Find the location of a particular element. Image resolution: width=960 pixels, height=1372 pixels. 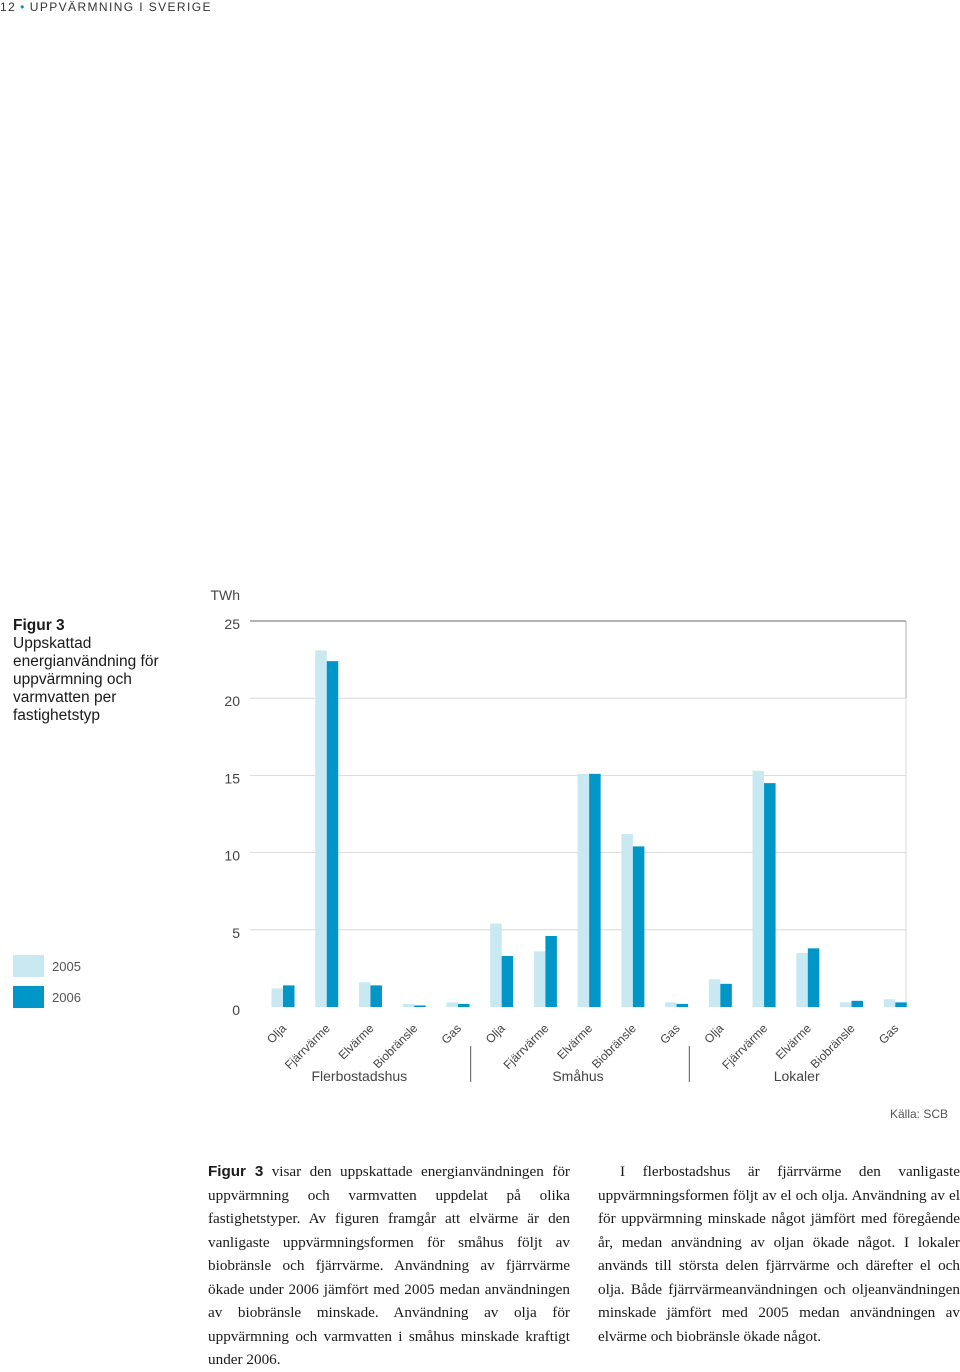

y-tick-label-15: 15 is located at coordinates (232, 778).